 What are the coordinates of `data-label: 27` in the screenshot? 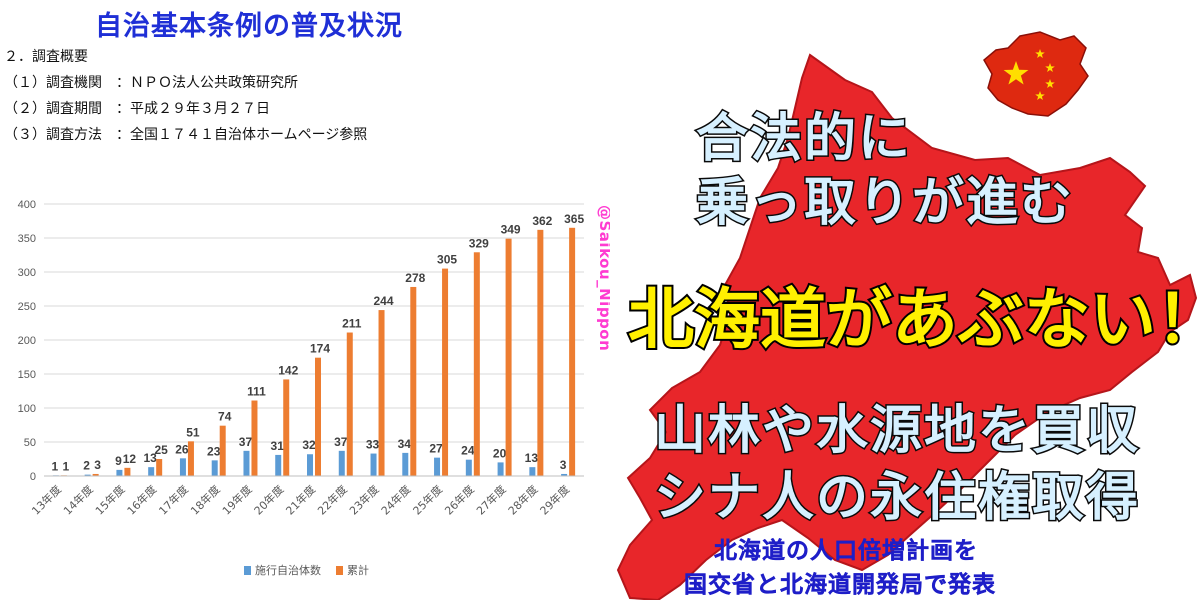 It's located at (436, 449).